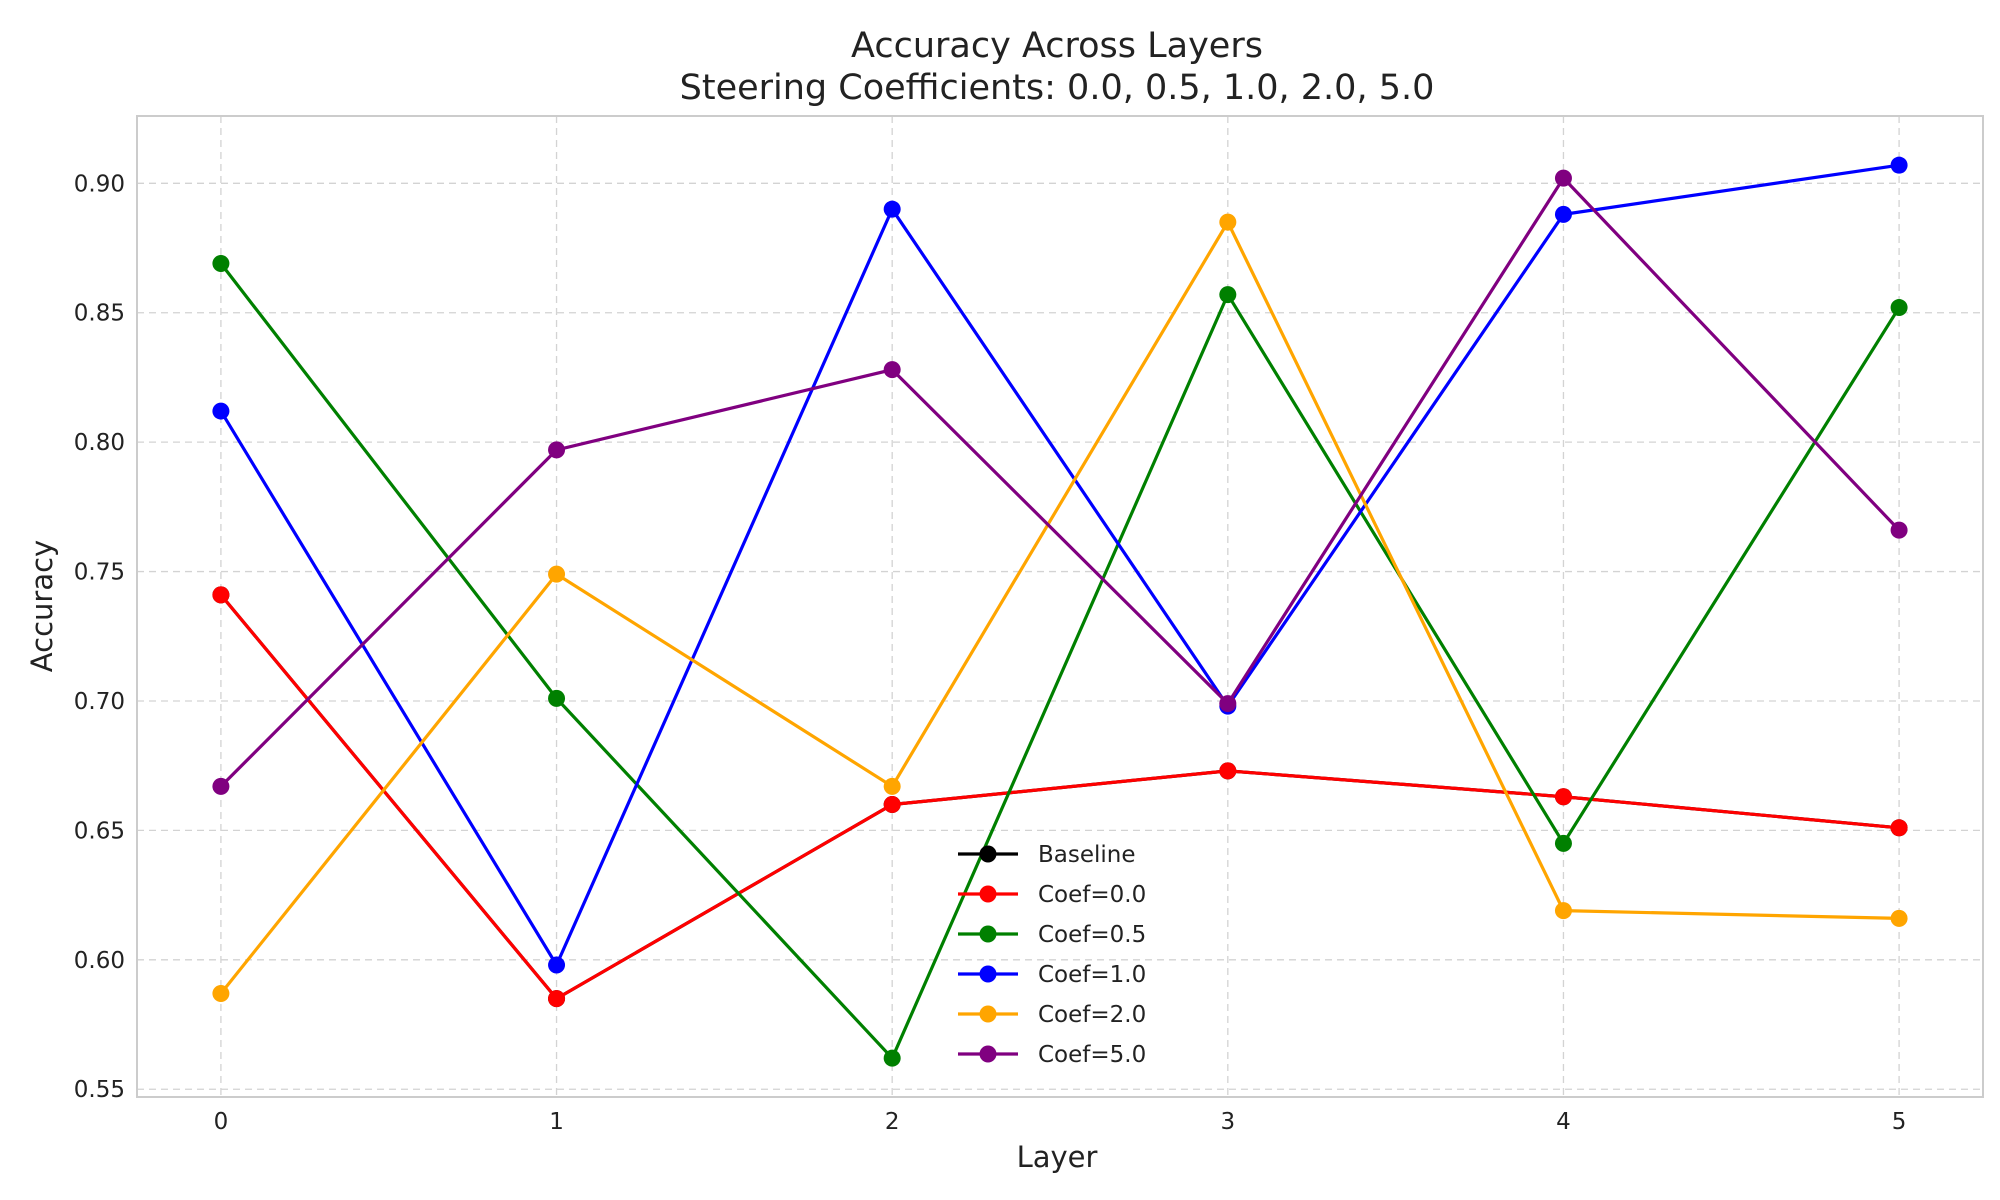  I want to click on y-tick-label: 0.65, so click(99, 831).